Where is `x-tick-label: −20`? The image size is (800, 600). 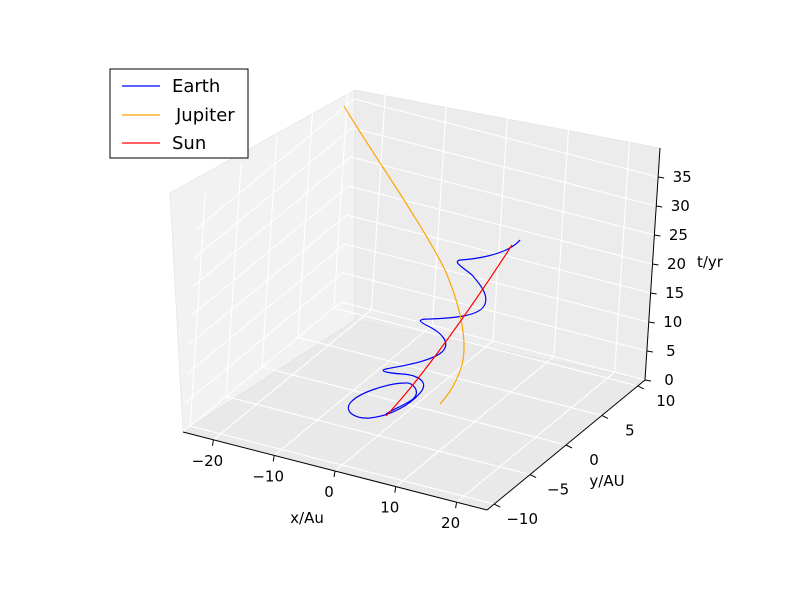
x-tick-label: −20 is located at coordinates (208, 461).